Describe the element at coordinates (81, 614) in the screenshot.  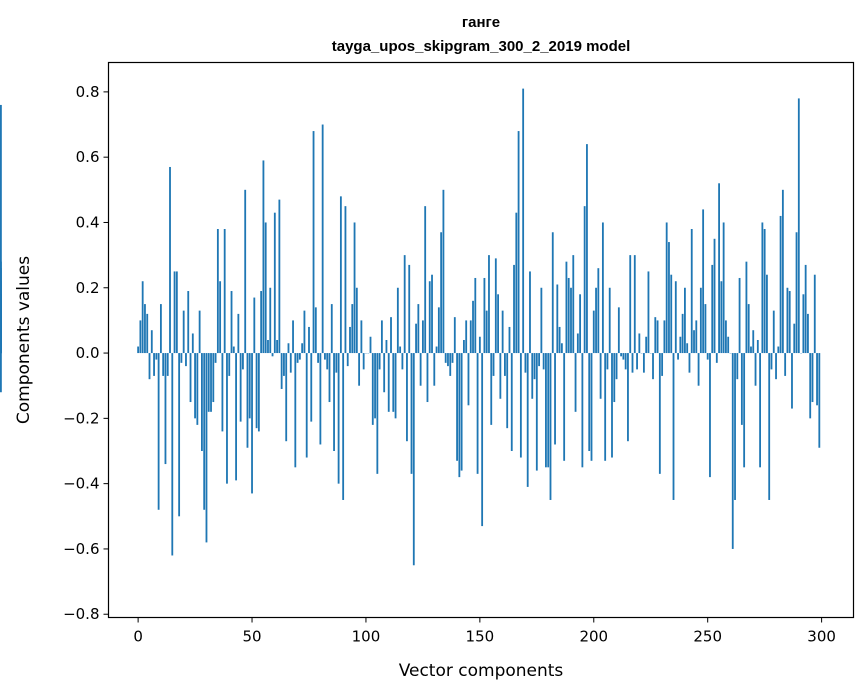
I see `y-tick-label-0: −0.8` at that location.